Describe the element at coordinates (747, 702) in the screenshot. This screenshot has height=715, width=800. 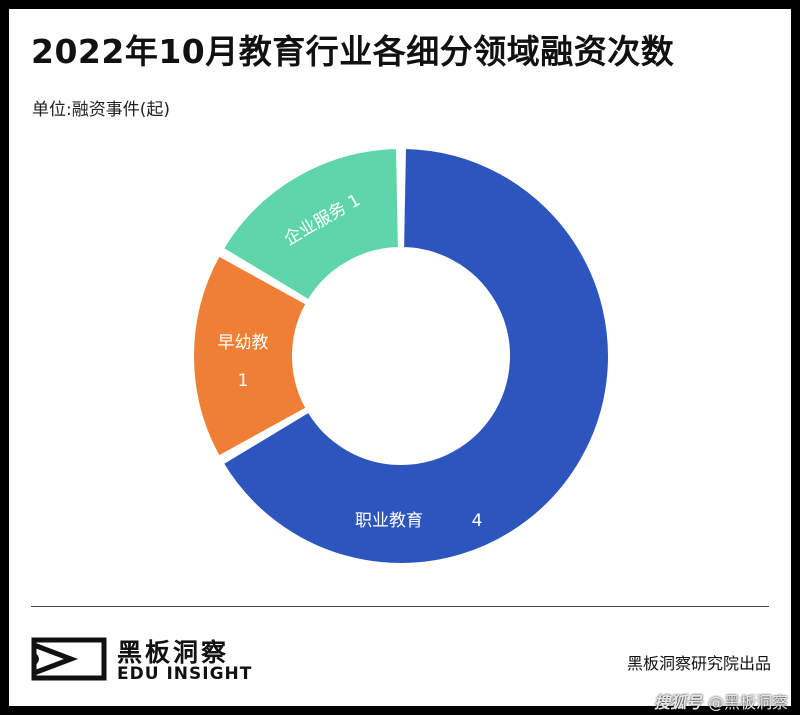
I see `watermark-text: @黑板洞察` at that location.